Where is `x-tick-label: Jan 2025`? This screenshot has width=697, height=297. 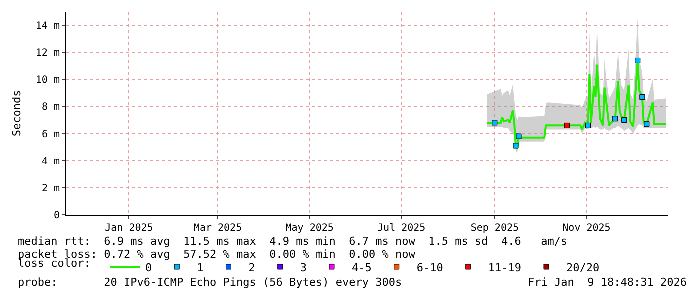
x-tick-label: Jan 2025 is located at coordinates (129, 228).